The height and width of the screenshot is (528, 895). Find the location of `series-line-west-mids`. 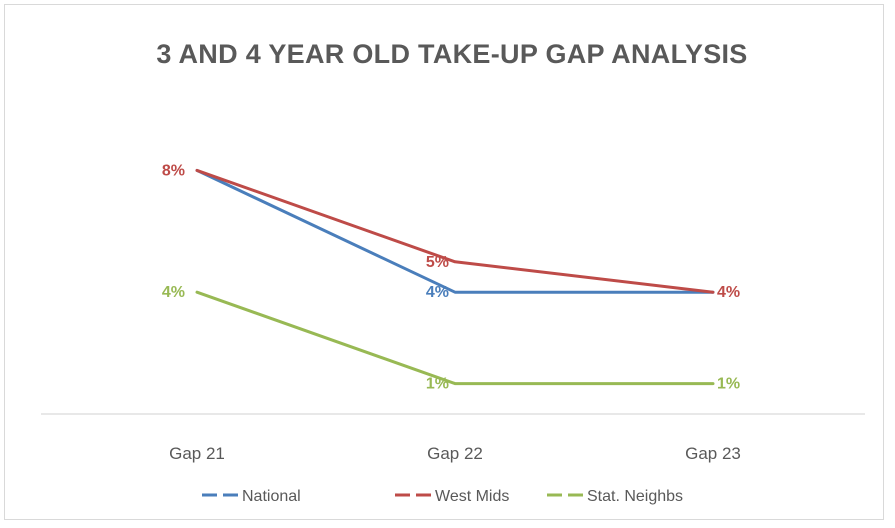

series-line-west-mids is located at coordinates (455, 231).